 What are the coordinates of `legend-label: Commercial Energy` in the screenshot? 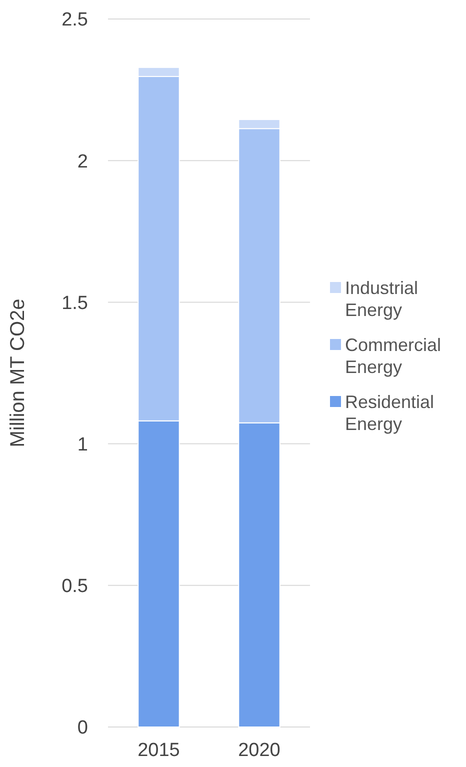 It's located at (393, 356).